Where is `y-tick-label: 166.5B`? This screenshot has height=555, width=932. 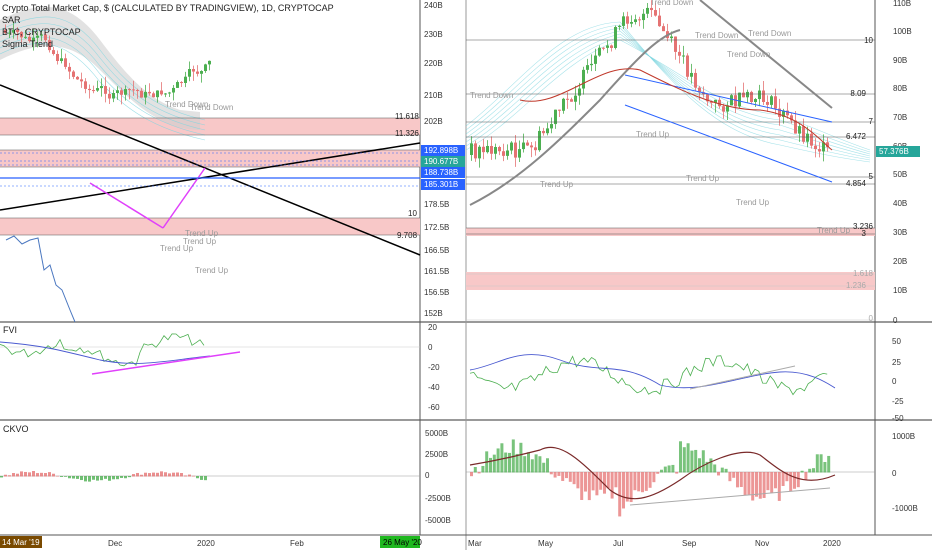 y-tick-label: 166.5B is located at coordinates (436, 250).